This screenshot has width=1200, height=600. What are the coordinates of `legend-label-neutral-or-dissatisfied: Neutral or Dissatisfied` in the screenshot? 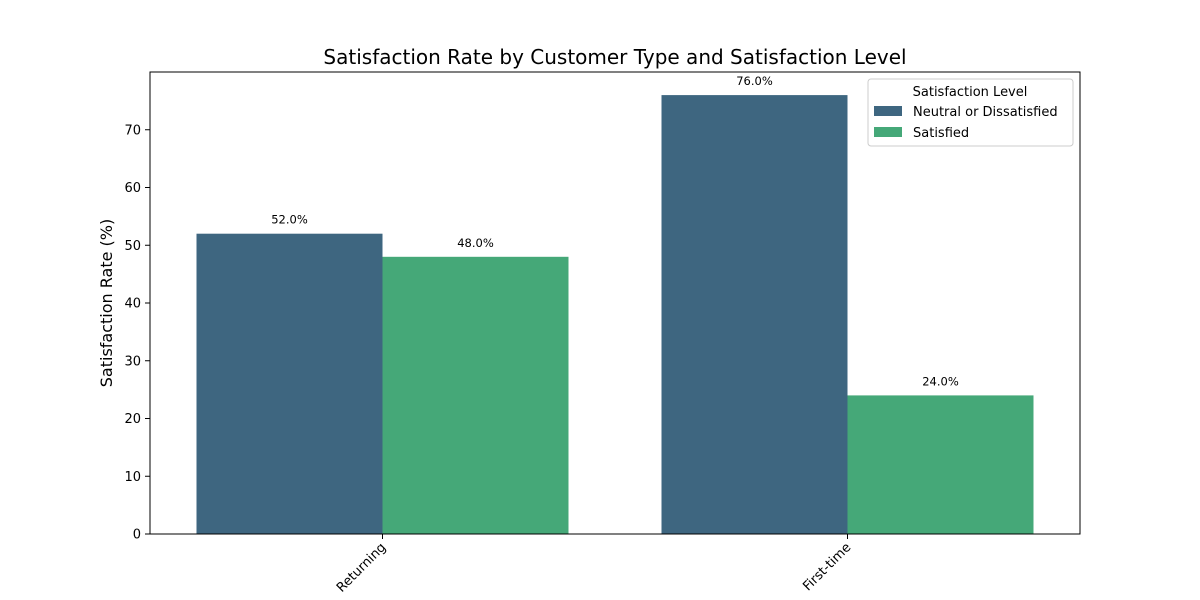 It's located at (985, 112).